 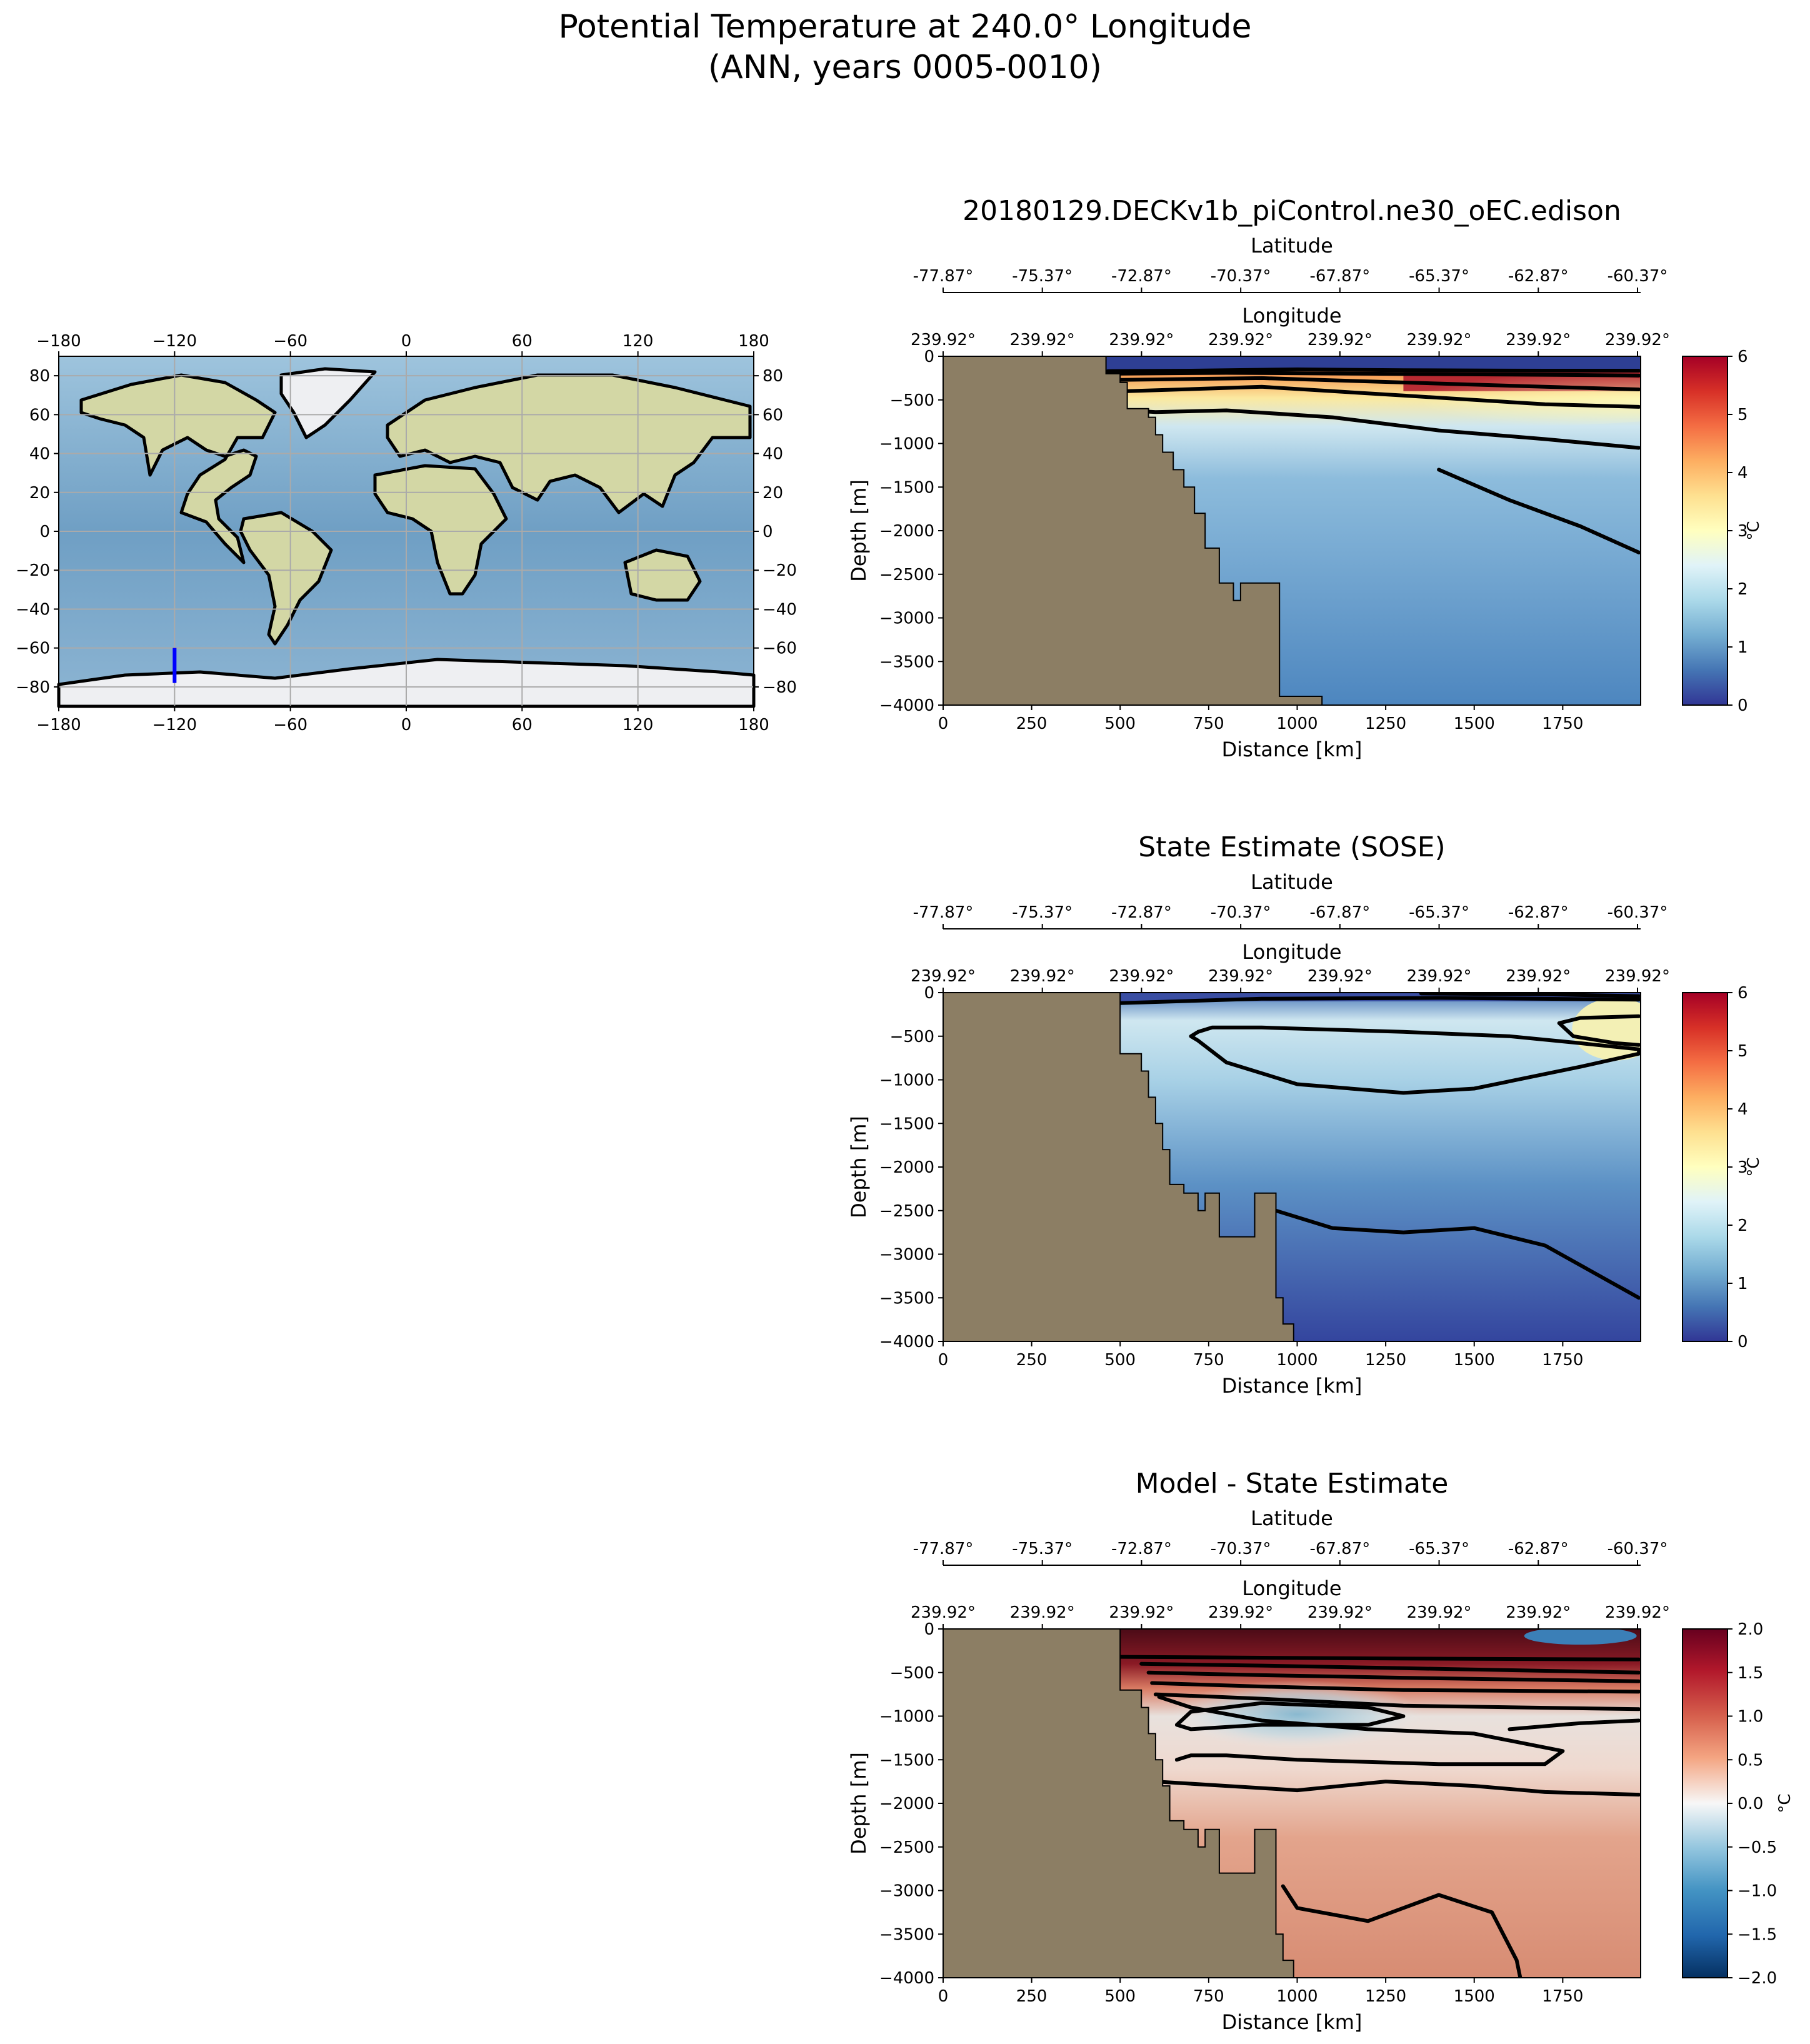 I want to click on map-ytick-label-left: −40, so click(x=33, y=609).